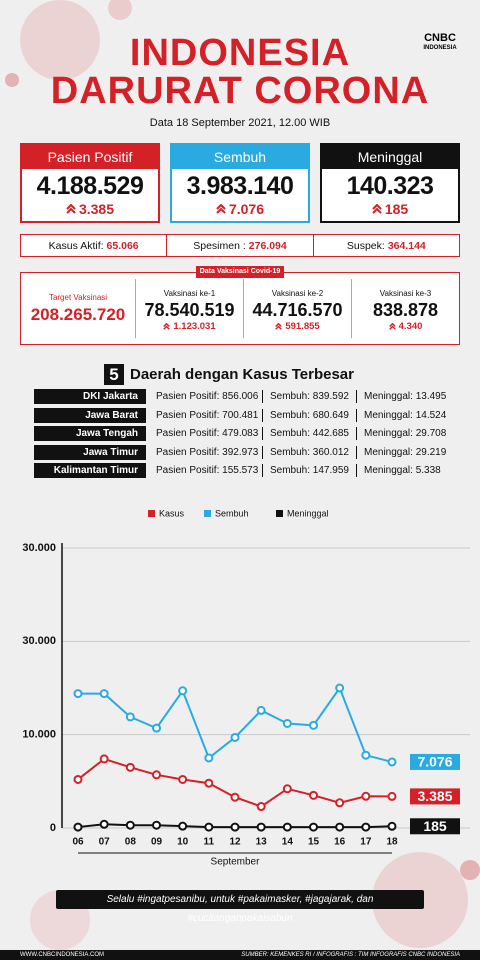  I want to click on stat-cell: Spesimen :276.094, so click(239, 245).